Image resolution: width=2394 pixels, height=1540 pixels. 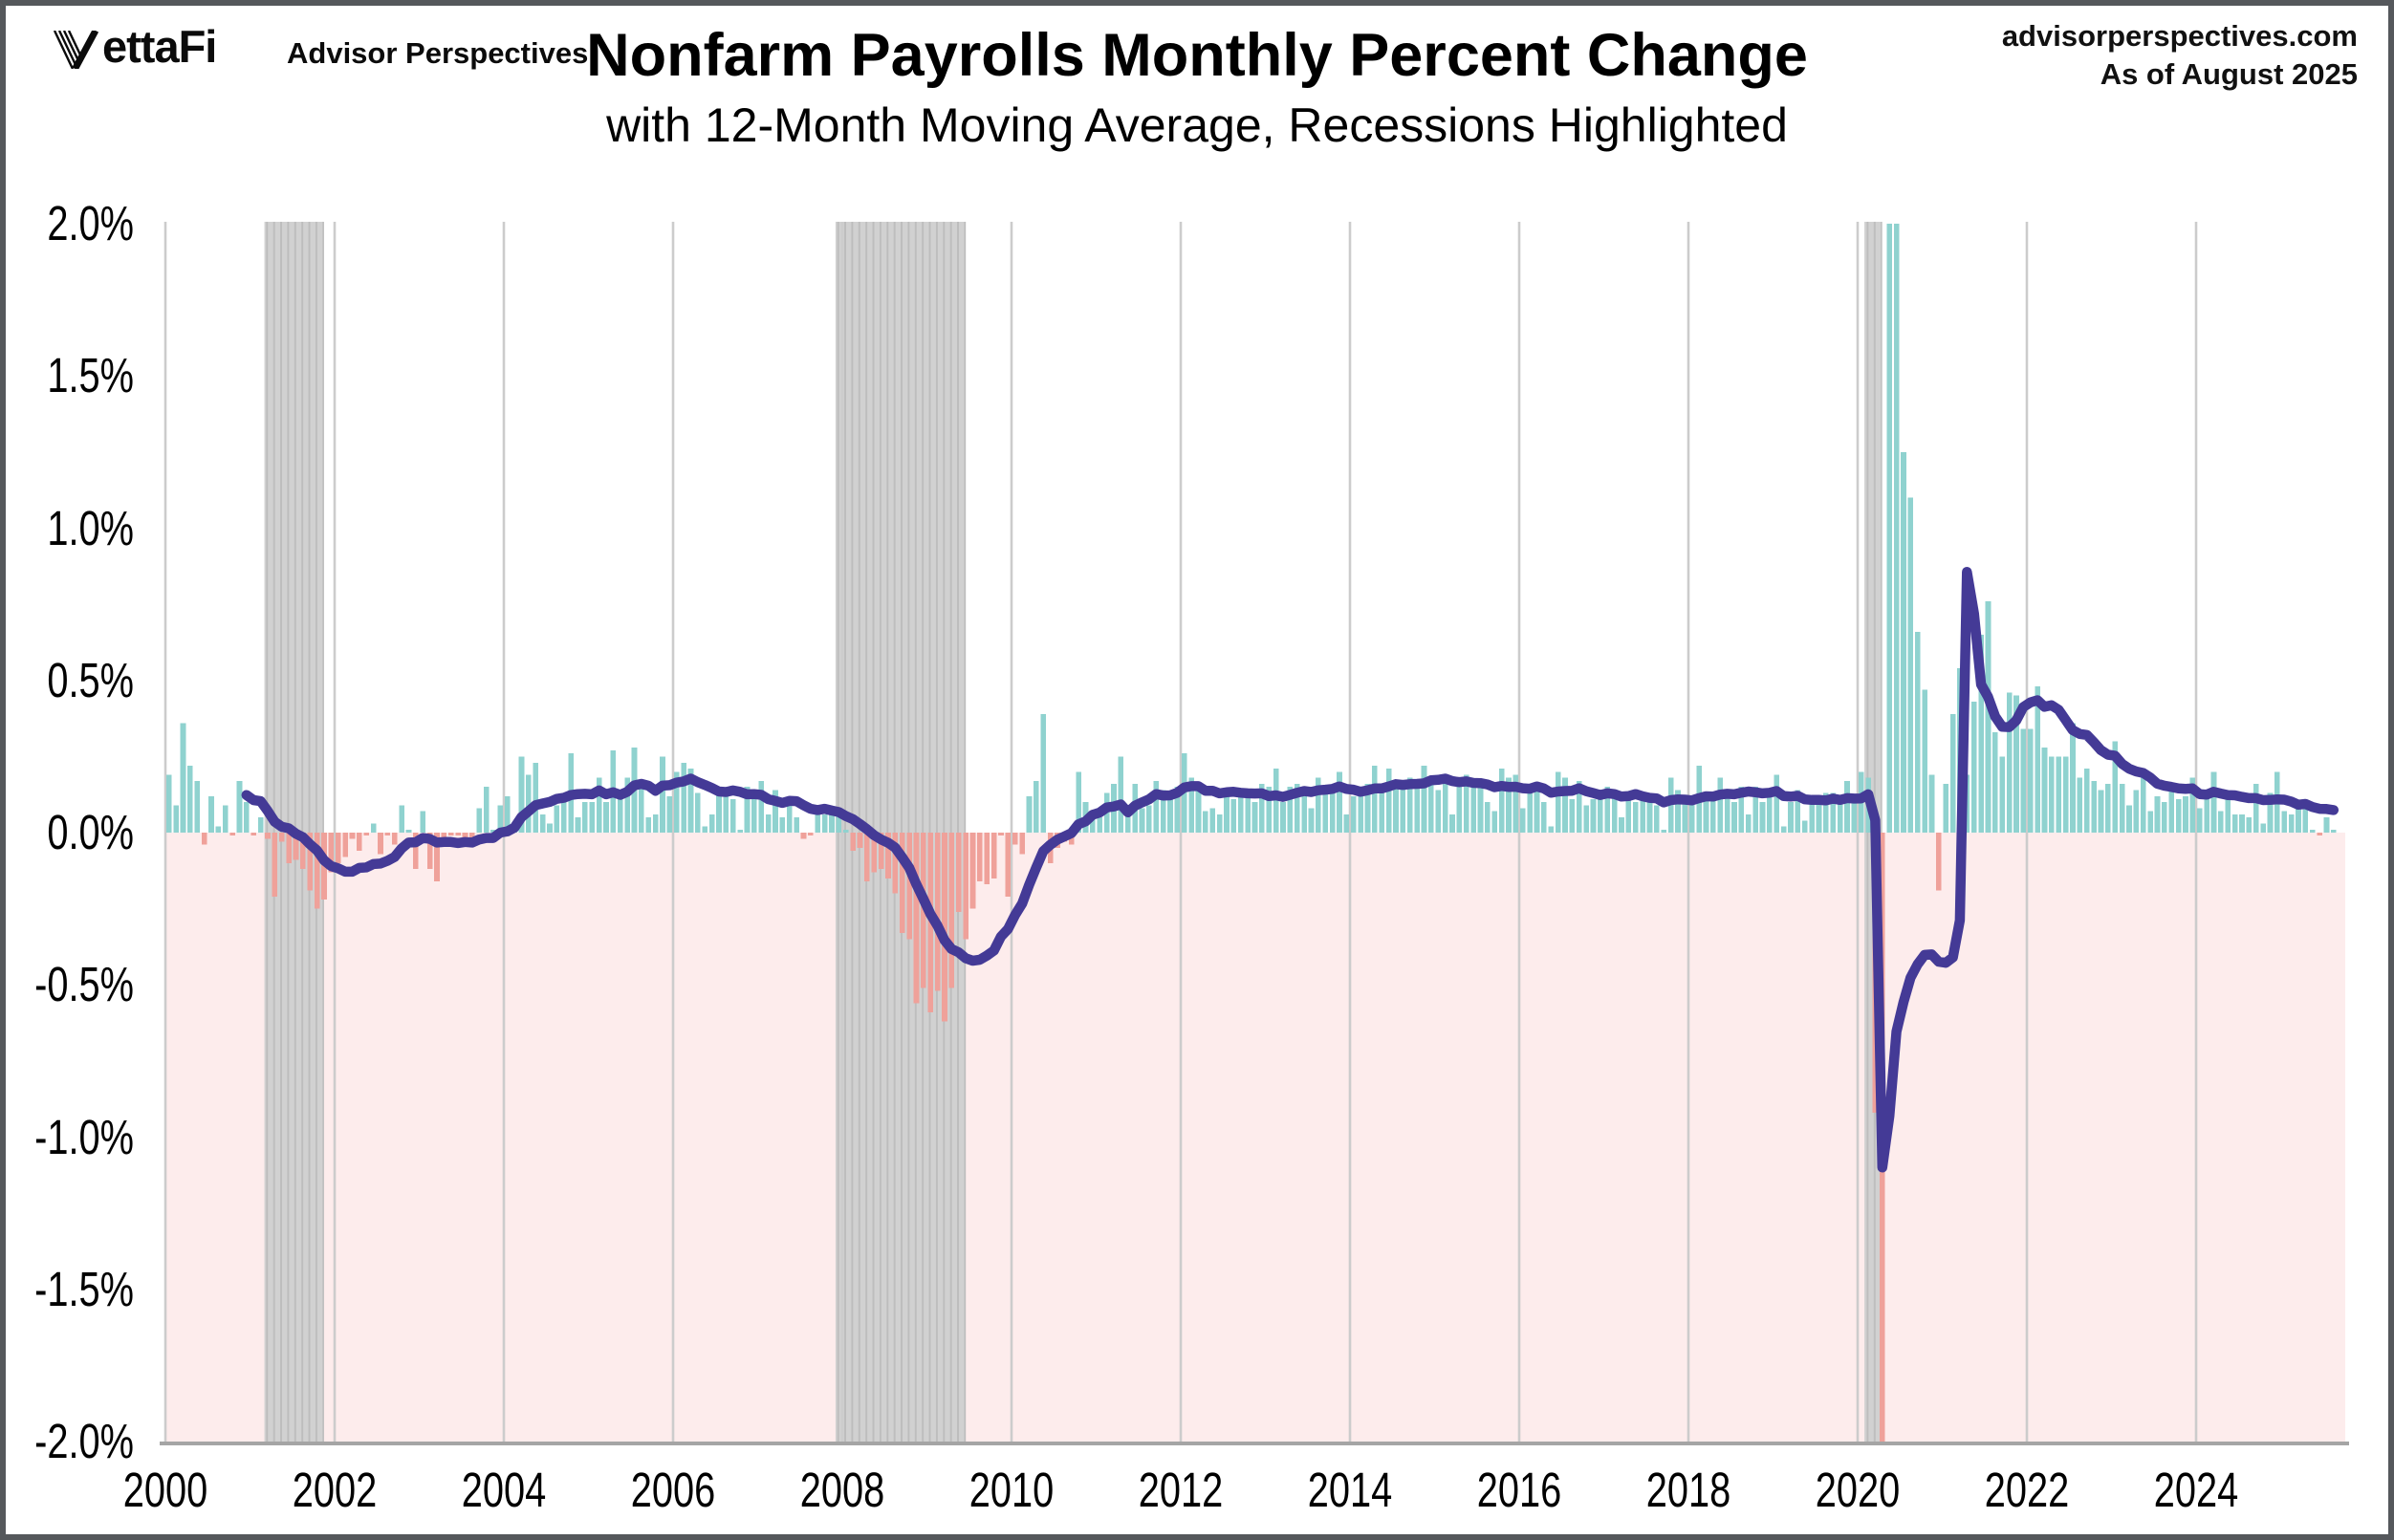 What do you see at coordinates (1011, 1490) in the screenshot?
I see `x-tick-label: 2010` at bounding box center [1011, 1490].